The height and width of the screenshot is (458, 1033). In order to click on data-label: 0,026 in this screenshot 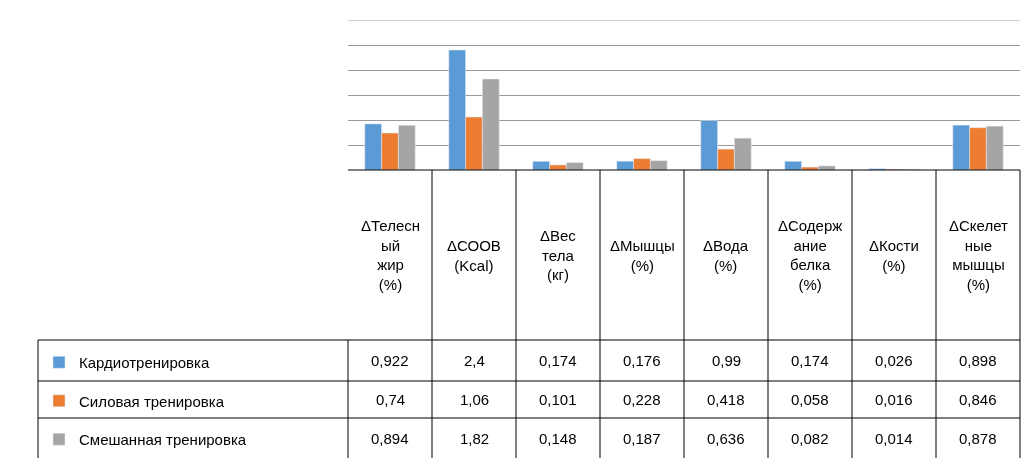, I will do `click(894, 360)`.